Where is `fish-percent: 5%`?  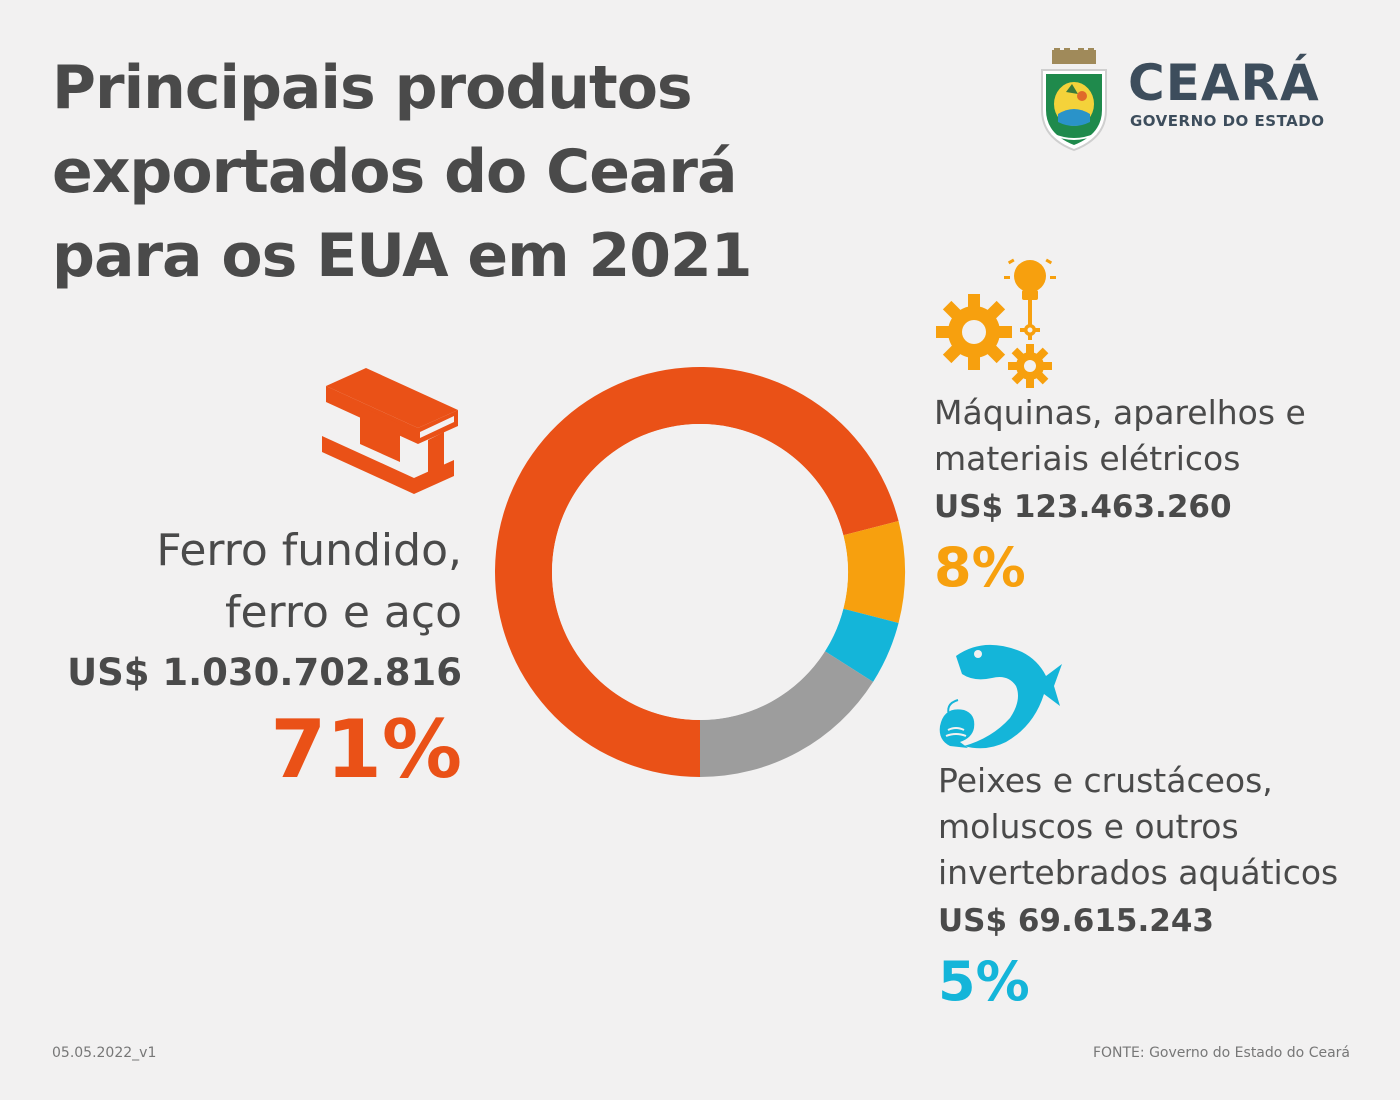
fish-percent: 5% is located at coordinates (984, 981).